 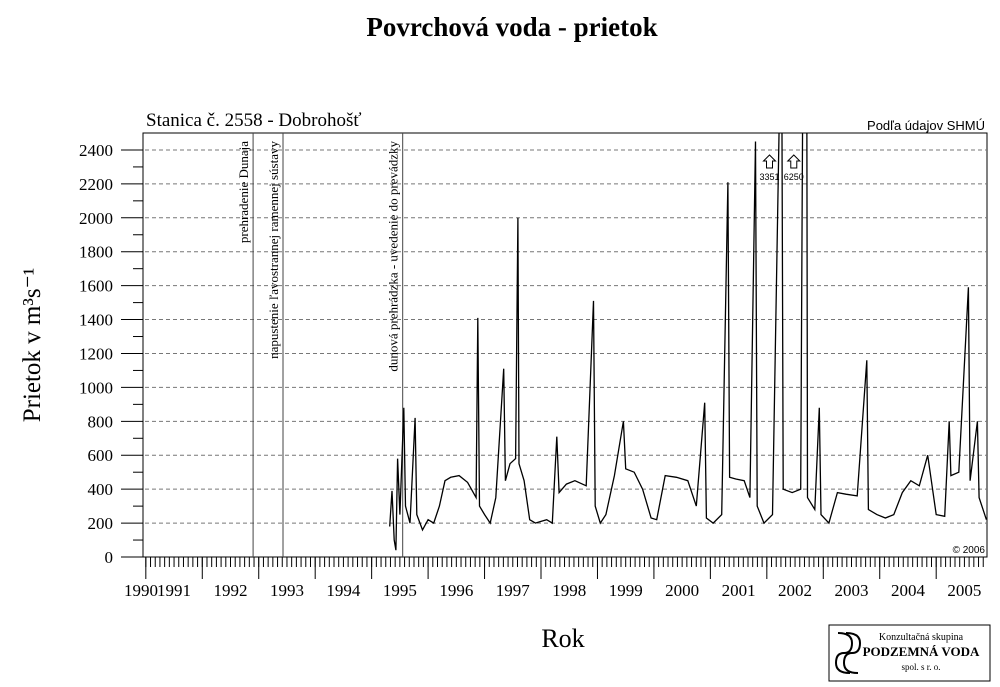 I want to click on x-tick-label: 1995, so click(x=400, y=590).